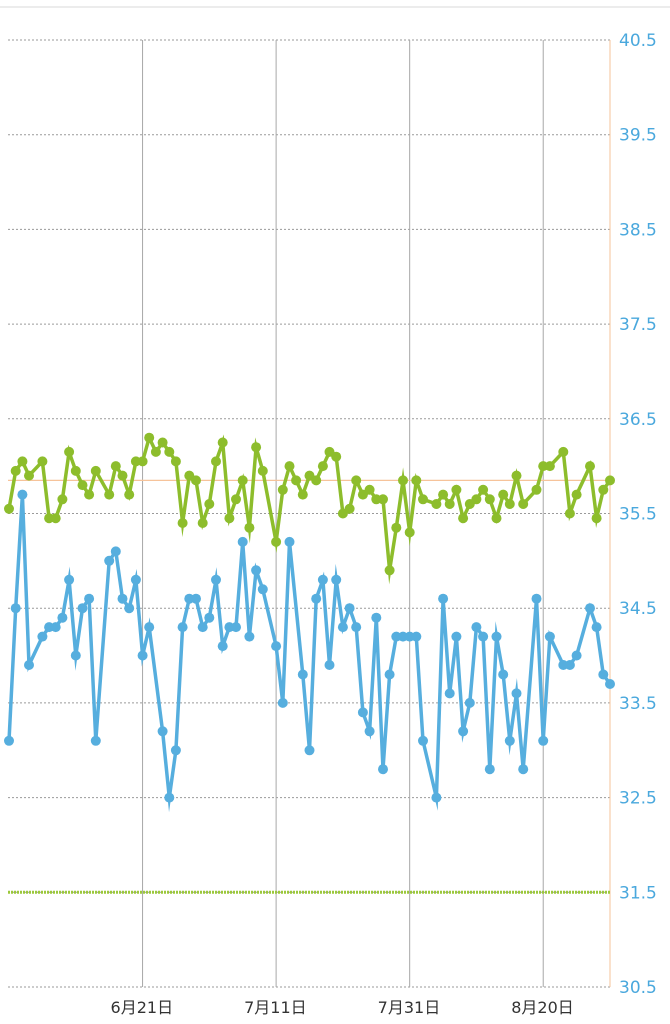  What do you see at coordinates (638, 420) in the screenshot?
I see `y-tick-label-4: 36.5` at bounding box center [638, 420].